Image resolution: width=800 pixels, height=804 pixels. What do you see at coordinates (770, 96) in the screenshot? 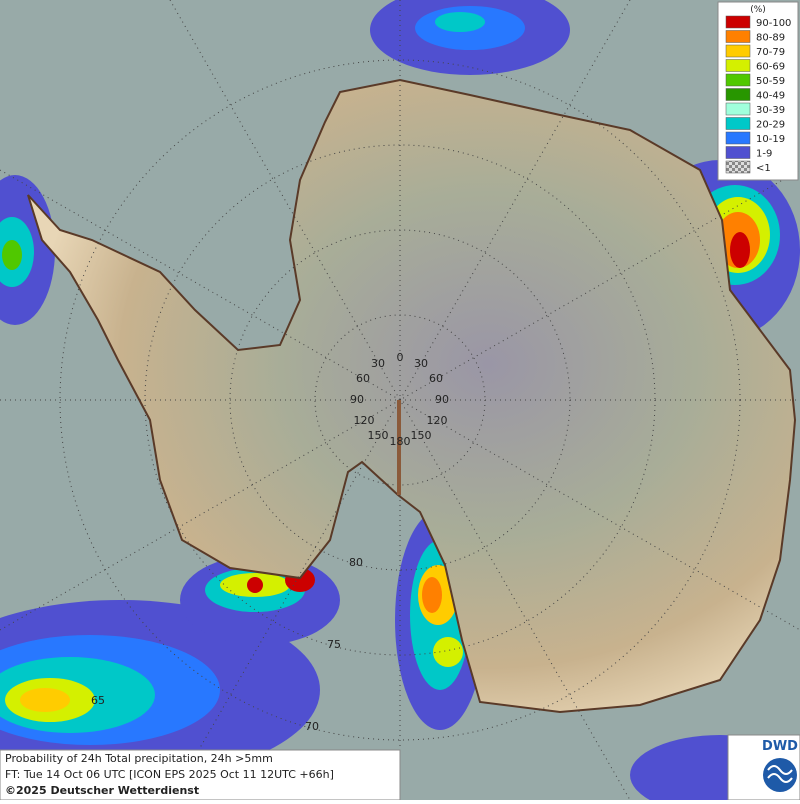
I see `legend-label: 40-49` at bounding box center [770, 96].